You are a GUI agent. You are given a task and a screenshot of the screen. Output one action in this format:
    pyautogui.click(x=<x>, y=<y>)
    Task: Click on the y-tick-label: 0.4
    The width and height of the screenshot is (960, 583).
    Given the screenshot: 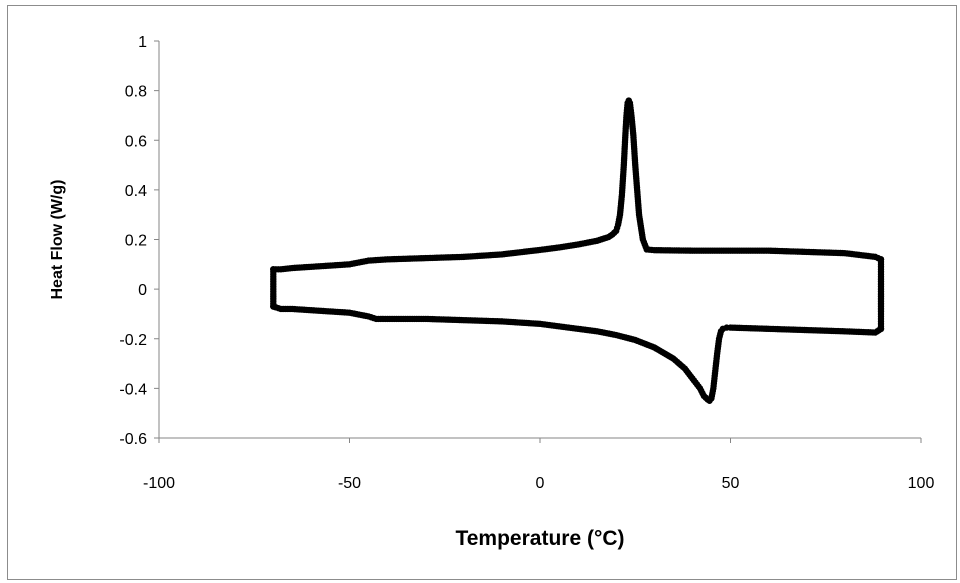 What is the action you would take?
    pyautogui.click(x=136, y=191)
    